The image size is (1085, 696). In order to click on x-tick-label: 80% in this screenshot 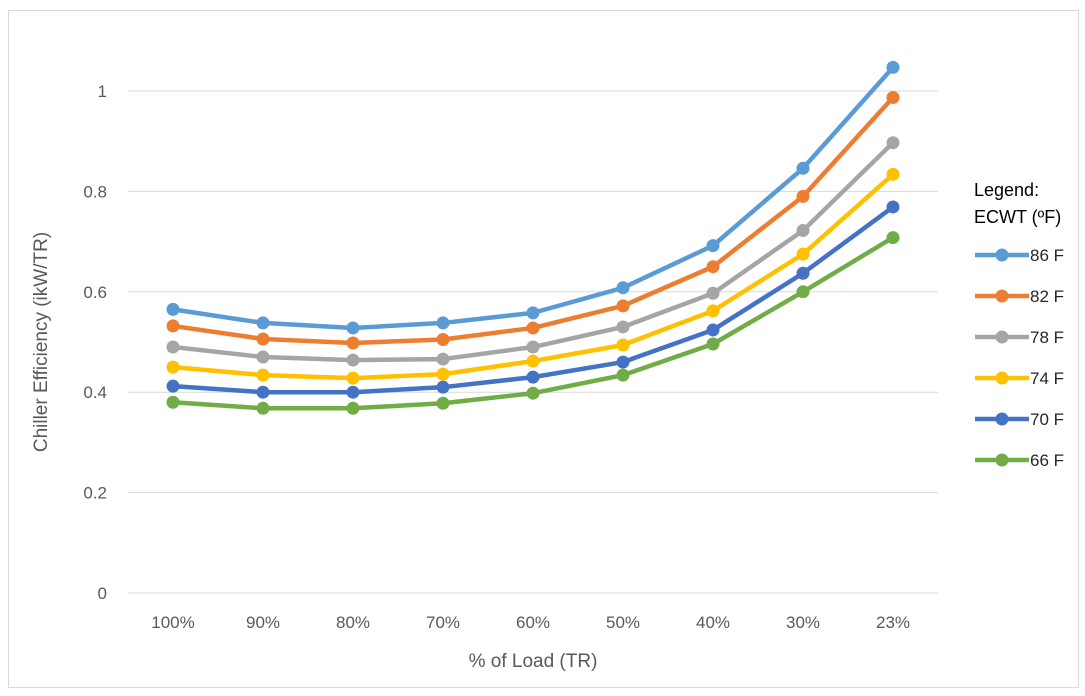, I will do `click(353, 622)`.